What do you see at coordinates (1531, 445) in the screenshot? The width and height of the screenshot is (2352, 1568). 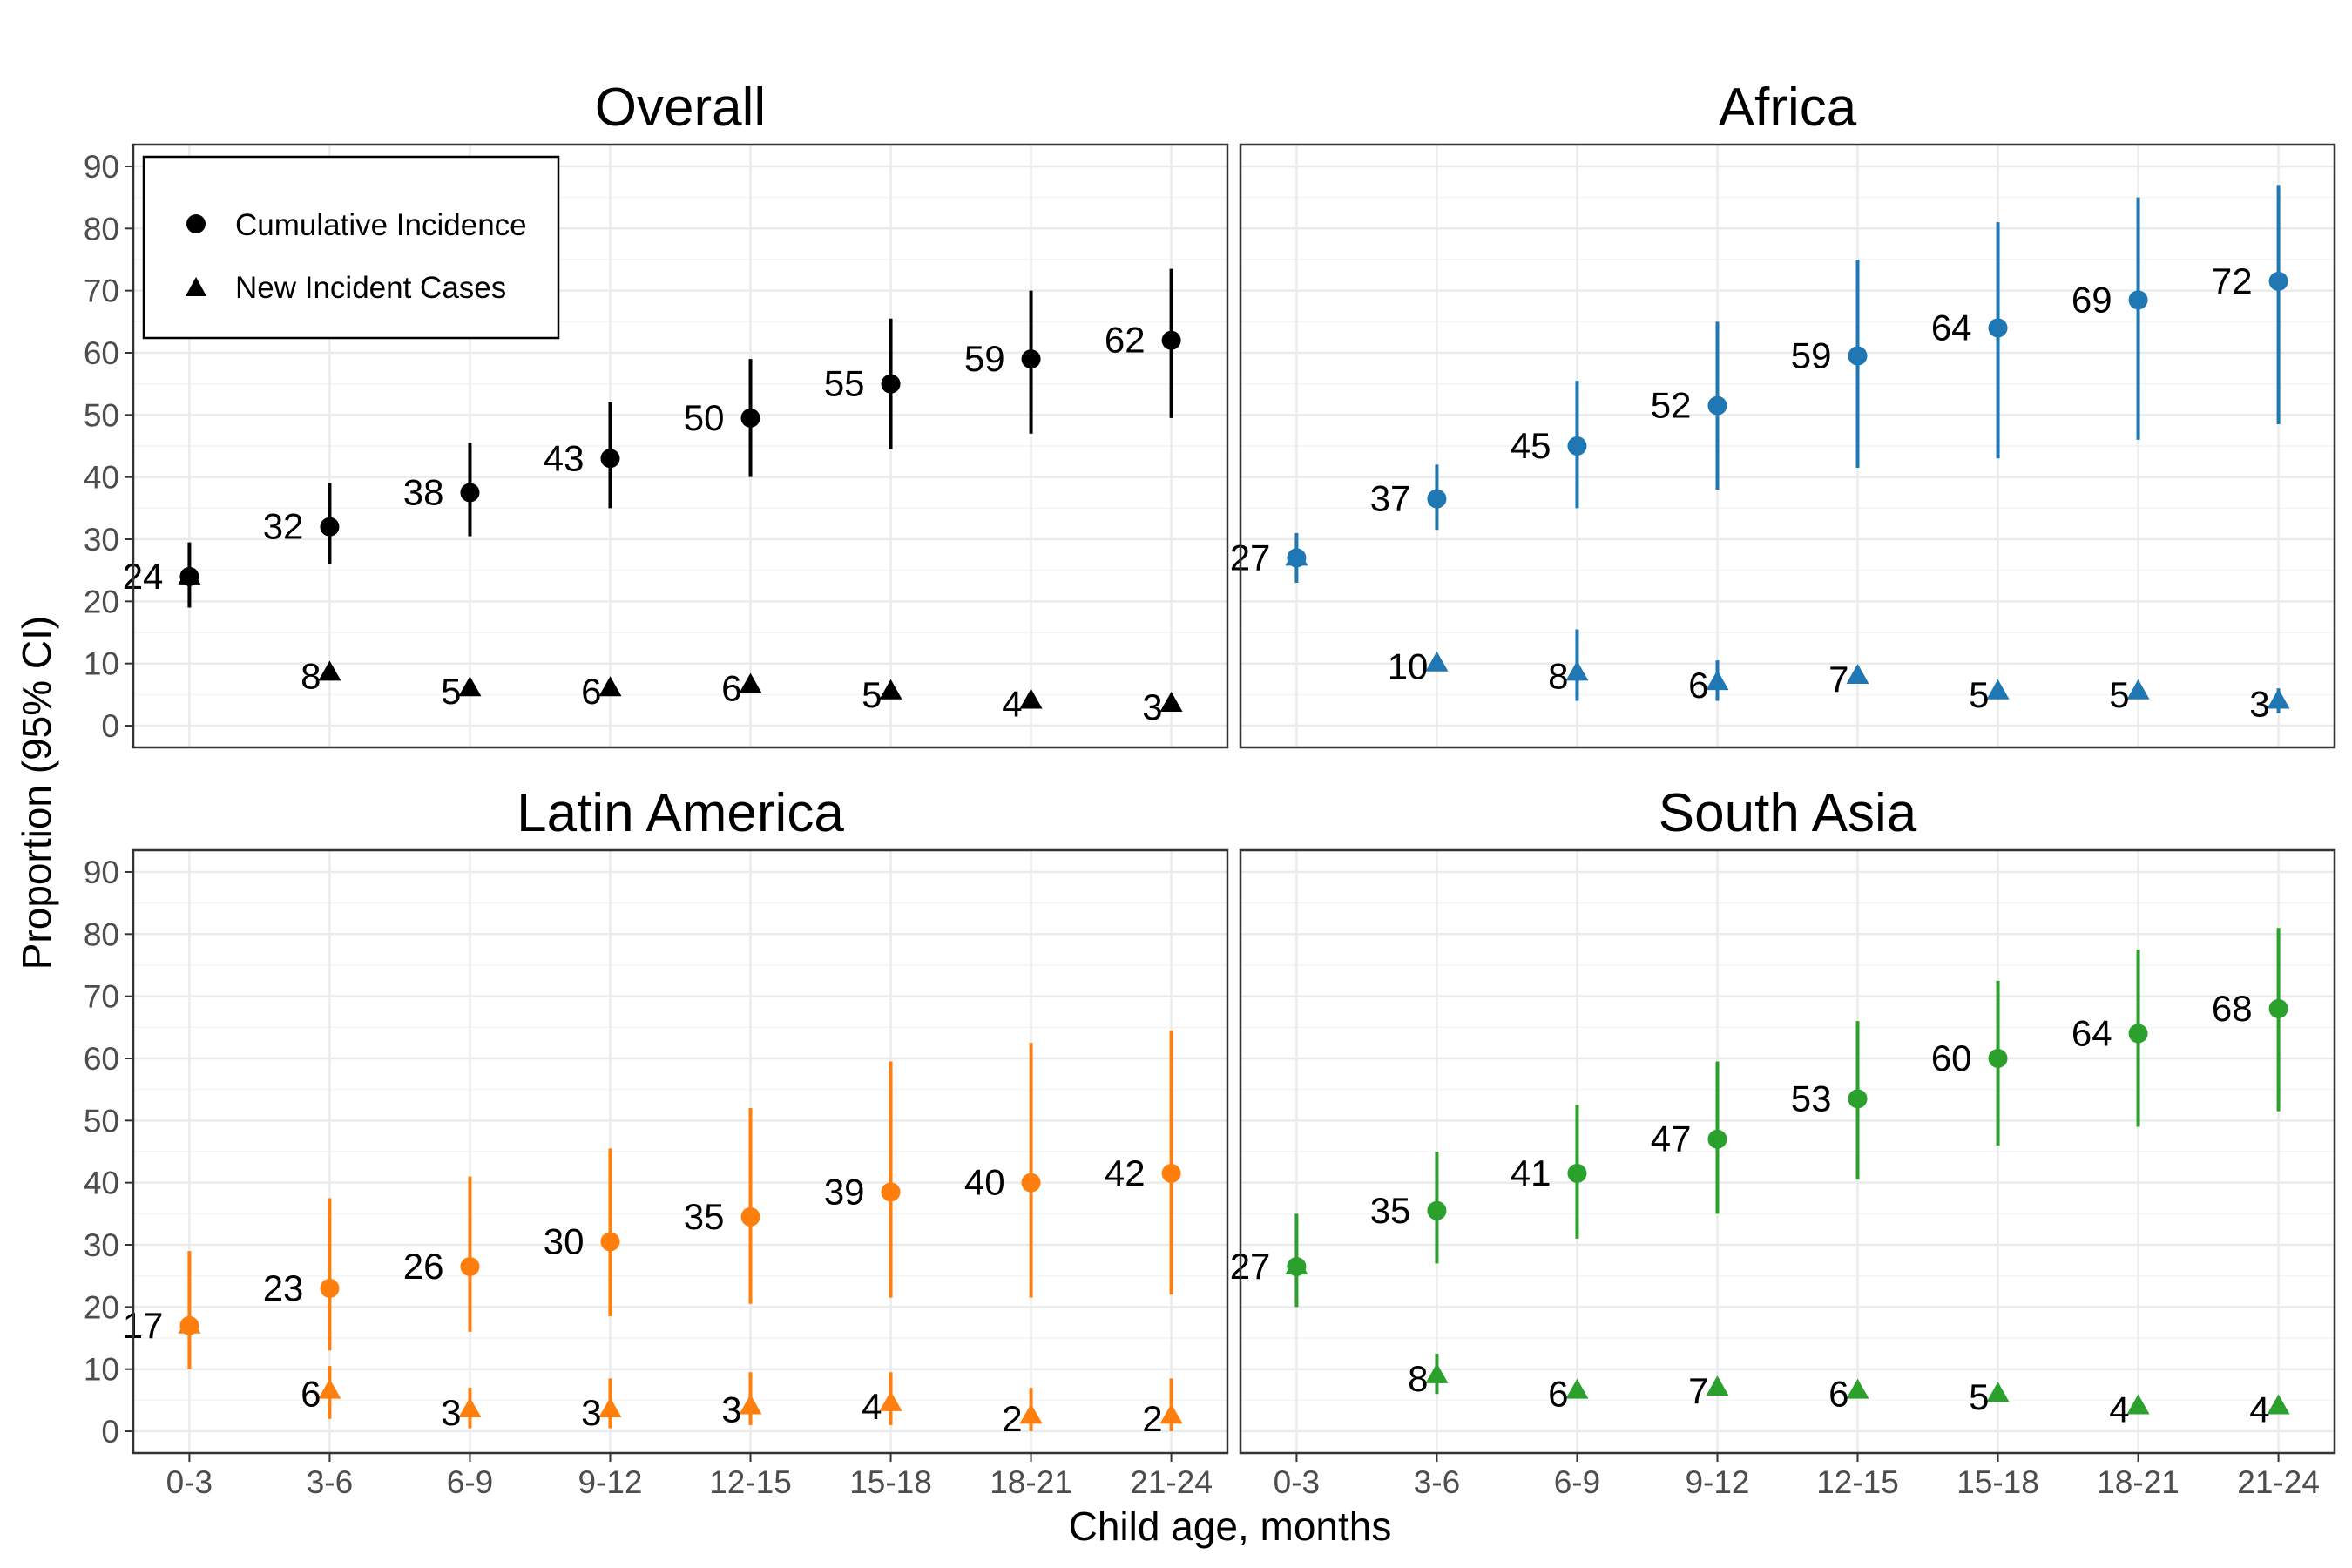 I see `label-cumulative: 45` at bounding box center [1531, 445].